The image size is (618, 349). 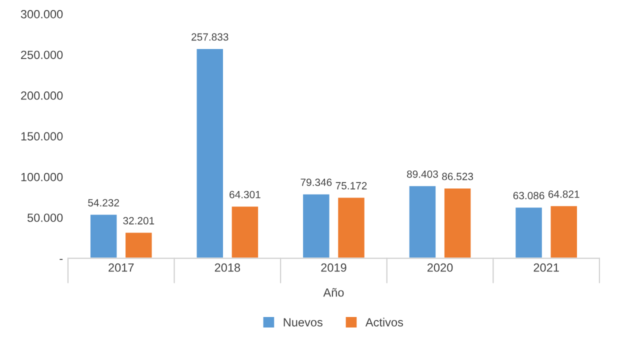 I want to click on y-tick-label: 250.000, so click(x=42, y=55).